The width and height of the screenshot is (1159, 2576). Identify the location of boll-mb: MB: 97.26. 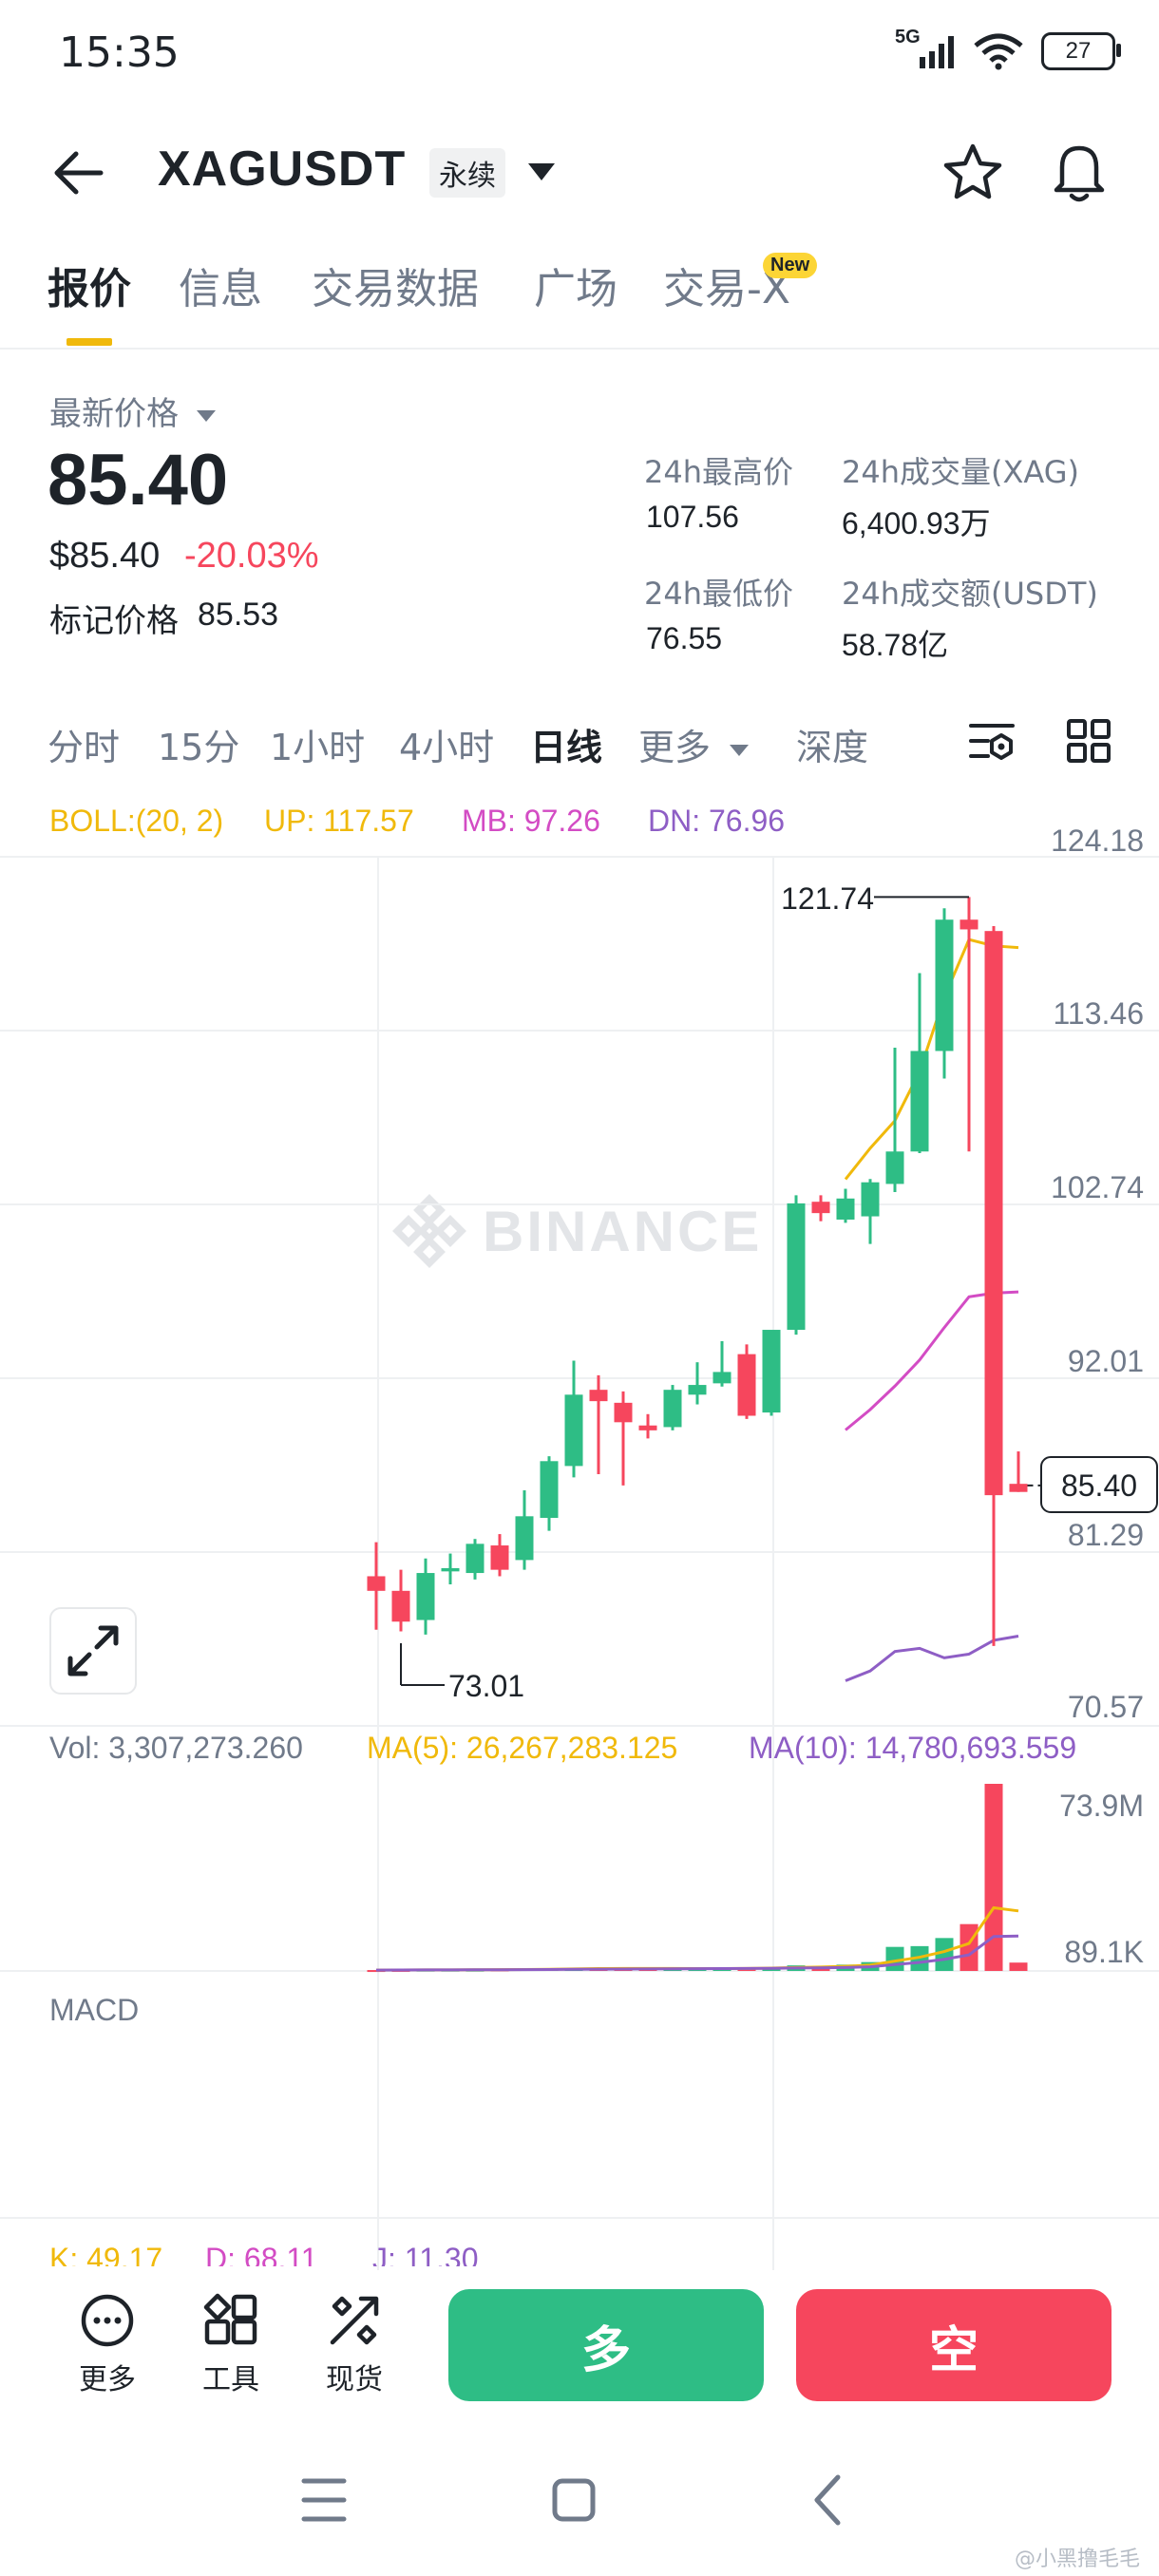
(531, 821).